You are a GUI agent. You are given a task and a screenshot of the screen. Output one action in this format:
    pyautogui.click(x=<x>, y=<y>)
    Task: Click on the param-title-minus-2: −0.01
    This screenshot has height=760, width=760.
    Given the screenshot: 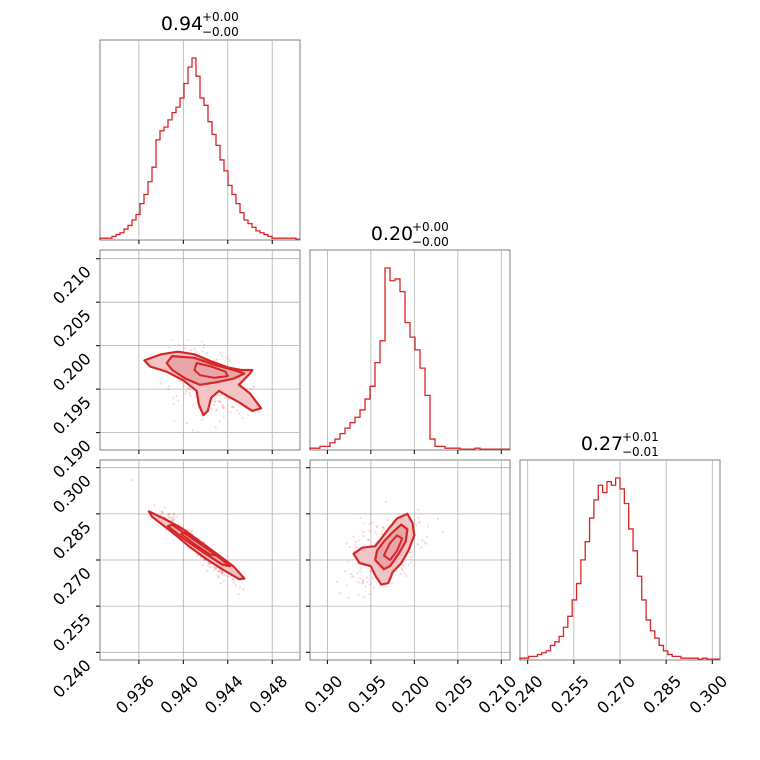 What is the action you would take?
    pyautogui.click(x=640, y=452)
    